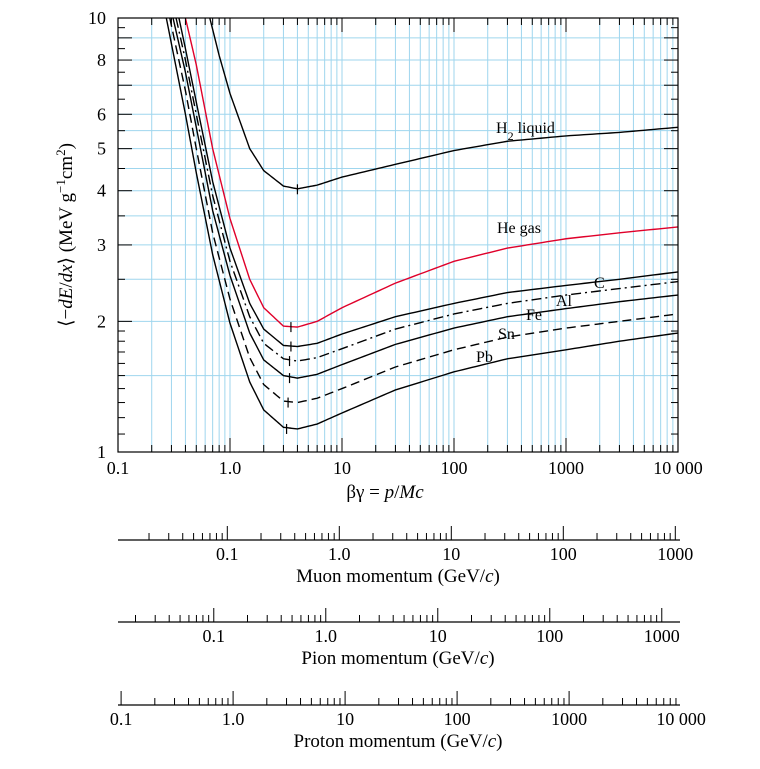  What do you see at coordinates (230, 468) in the screenshot?
I see `x-tick-label: 1.0` at bounding box center [230, 468].